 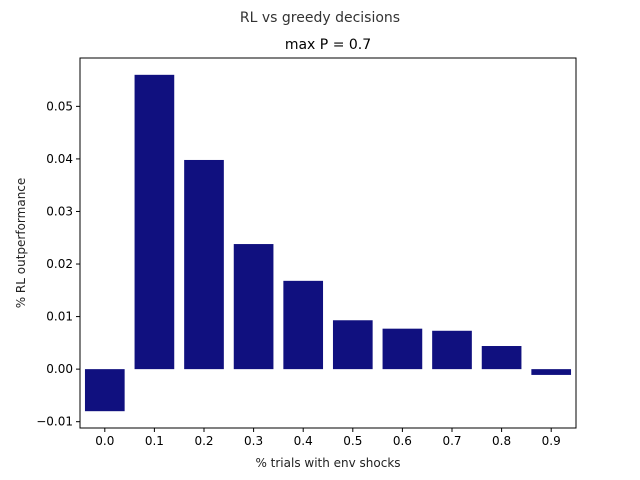 I want to click on y-axis-ticks: −0.01 0.00 0.01 0.02 0.03 0.04 0.05, so click(x=58, y=264).